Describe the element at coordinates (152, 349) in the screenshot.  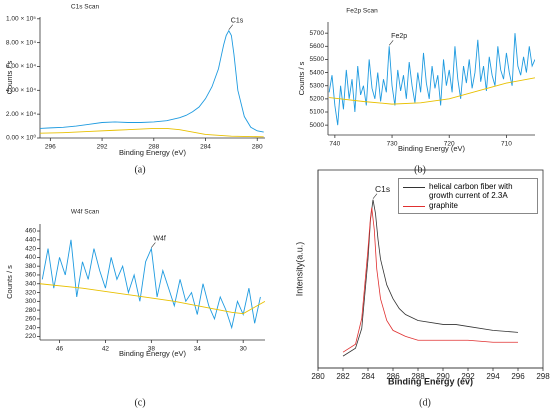
I see `x-tick-label: 38` at that location.